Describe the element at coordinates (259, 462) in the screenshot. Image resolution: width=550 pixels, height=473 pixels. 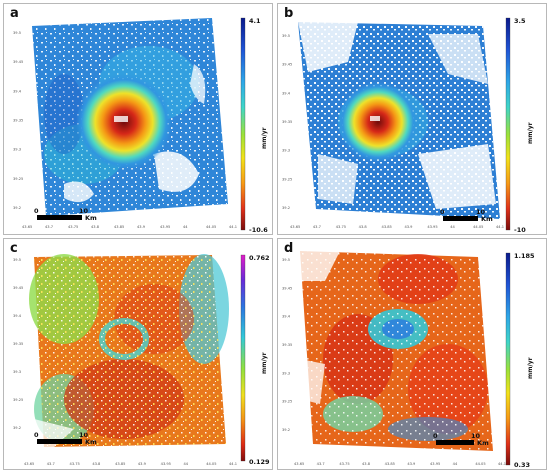
I see `colorbar-min: 0.129` at that location.